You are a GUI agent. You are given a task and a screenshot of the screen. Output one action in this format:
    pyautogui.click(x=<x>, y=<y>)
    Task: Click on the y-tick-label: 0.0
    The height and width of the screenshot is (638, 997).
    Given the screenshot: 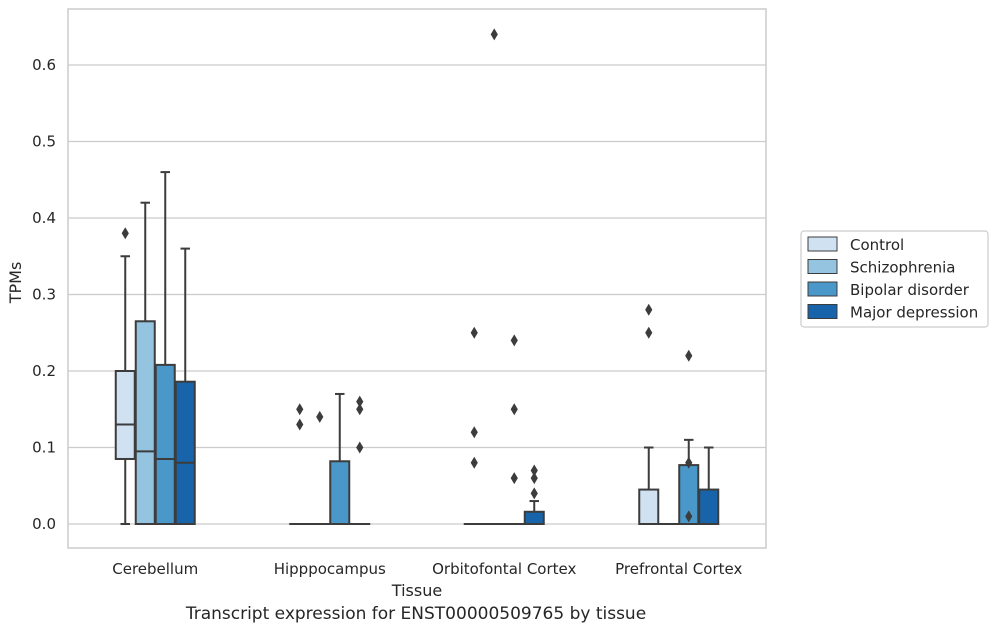 What is the action you would take?
    pyautogui.click(x=44, y=524)
    